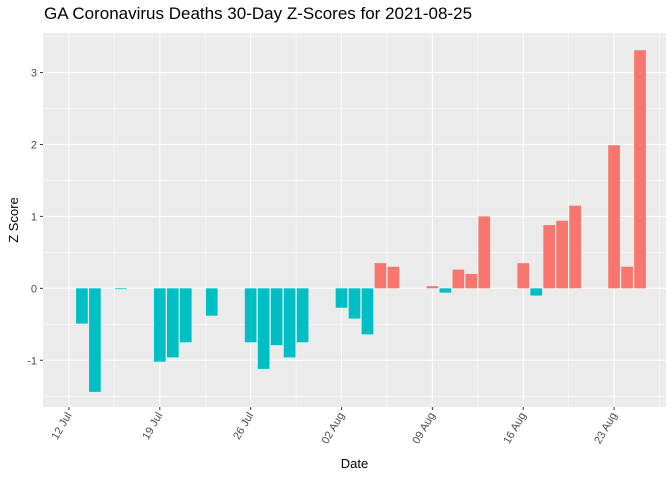 Image resolution: width=672 pixels, height=480 pixels. Describe the element at coordinates (34, 74) in the screenshot. I see `y-tick-label: 3` at that location.